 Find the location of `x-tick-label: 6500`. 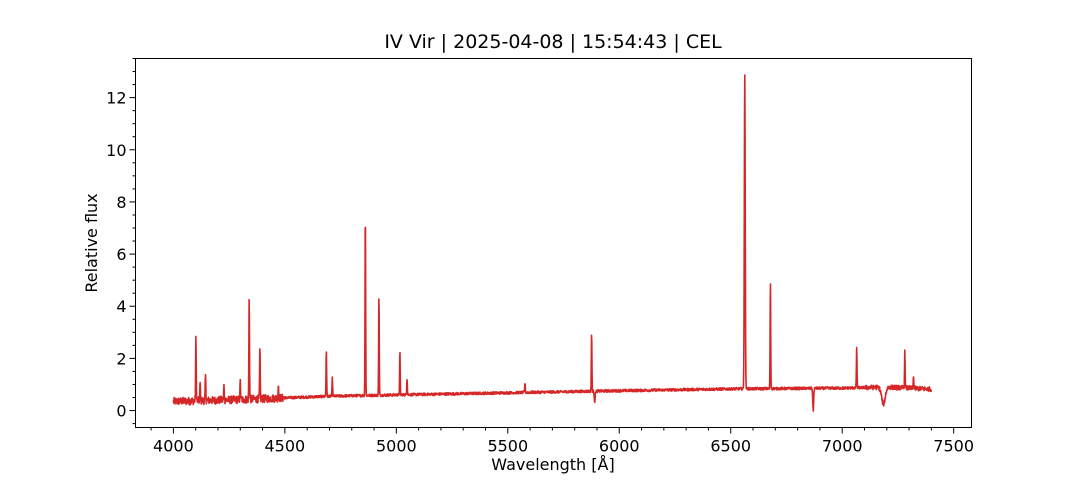

x-tick-label: 6500 is located at coordinates (730, 446).